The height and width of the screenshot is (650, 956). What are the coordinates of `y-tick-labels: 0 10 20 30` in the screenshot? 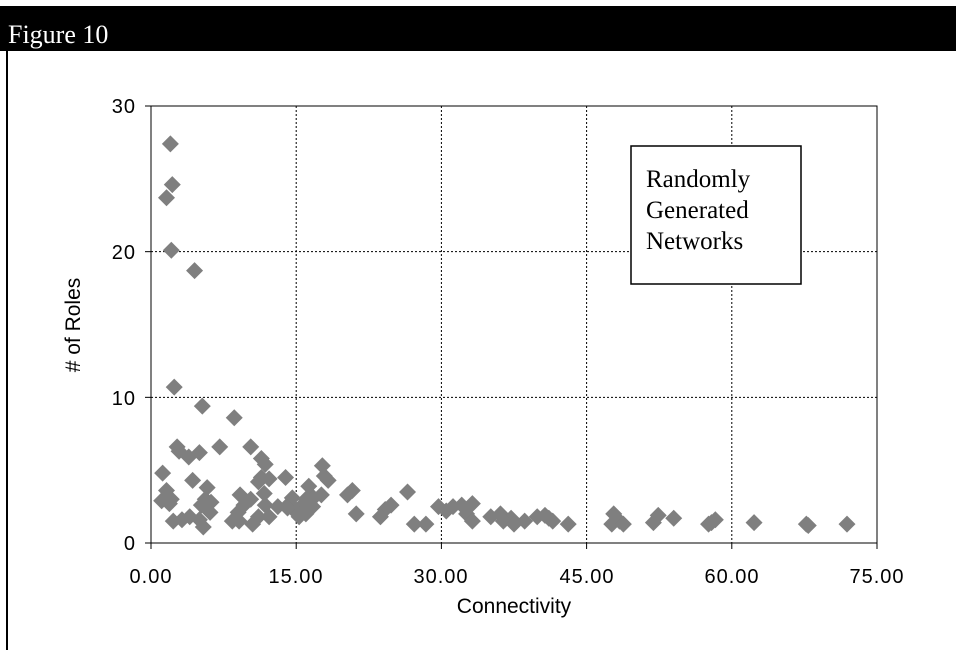 It's located at (124, 325).